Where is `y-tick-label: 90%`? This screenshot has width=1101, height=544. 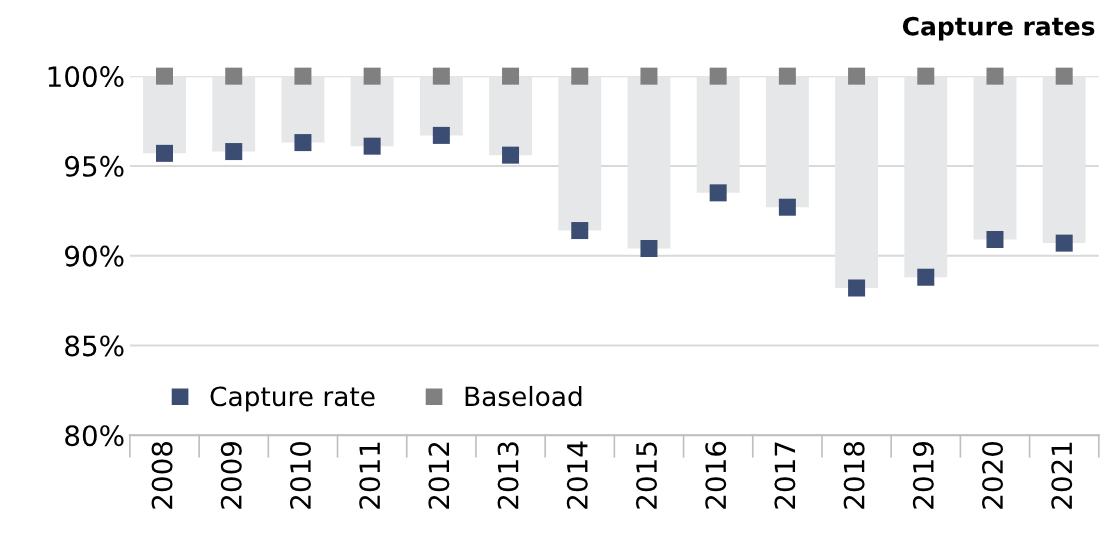 y-tick-label: 90% is located at coordinates (94, 256).